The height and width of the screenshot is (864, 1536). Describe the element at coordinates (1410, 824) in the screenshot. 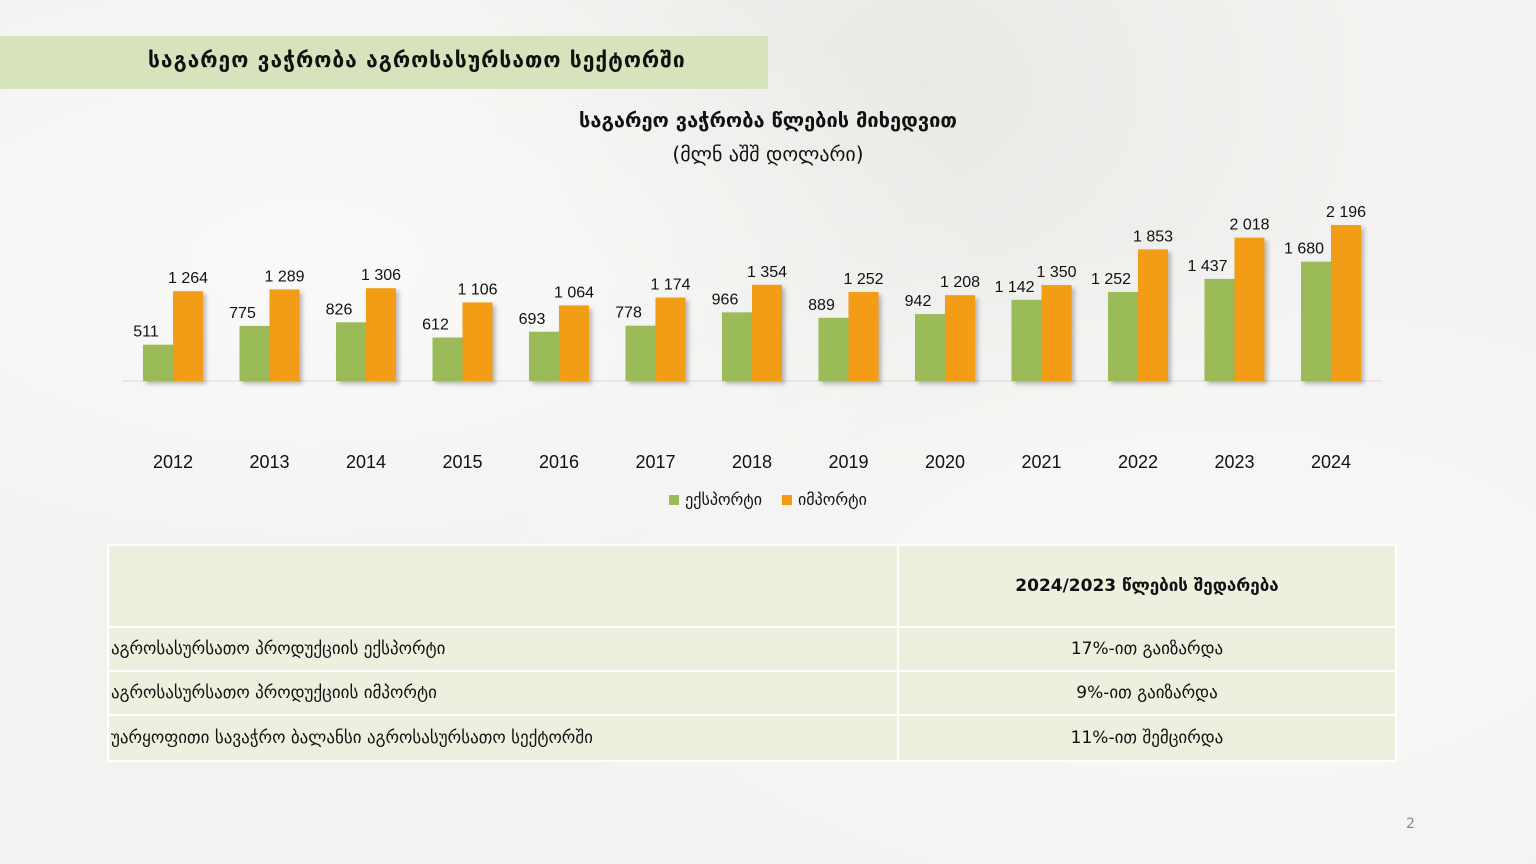

I see `page-number: 2` at that location.